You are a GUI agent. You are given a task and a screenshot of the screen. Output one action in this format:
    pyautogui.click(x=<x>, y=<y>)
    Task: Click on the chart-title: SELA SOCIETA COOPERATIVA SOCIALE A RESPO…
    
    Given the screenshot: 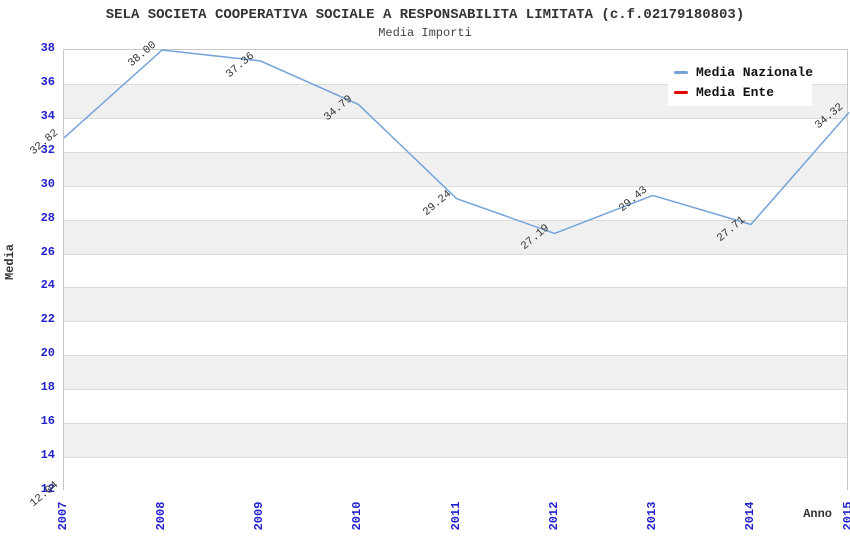 What is the action you would take?
    pyautogui.click(x=425, y=15)
    